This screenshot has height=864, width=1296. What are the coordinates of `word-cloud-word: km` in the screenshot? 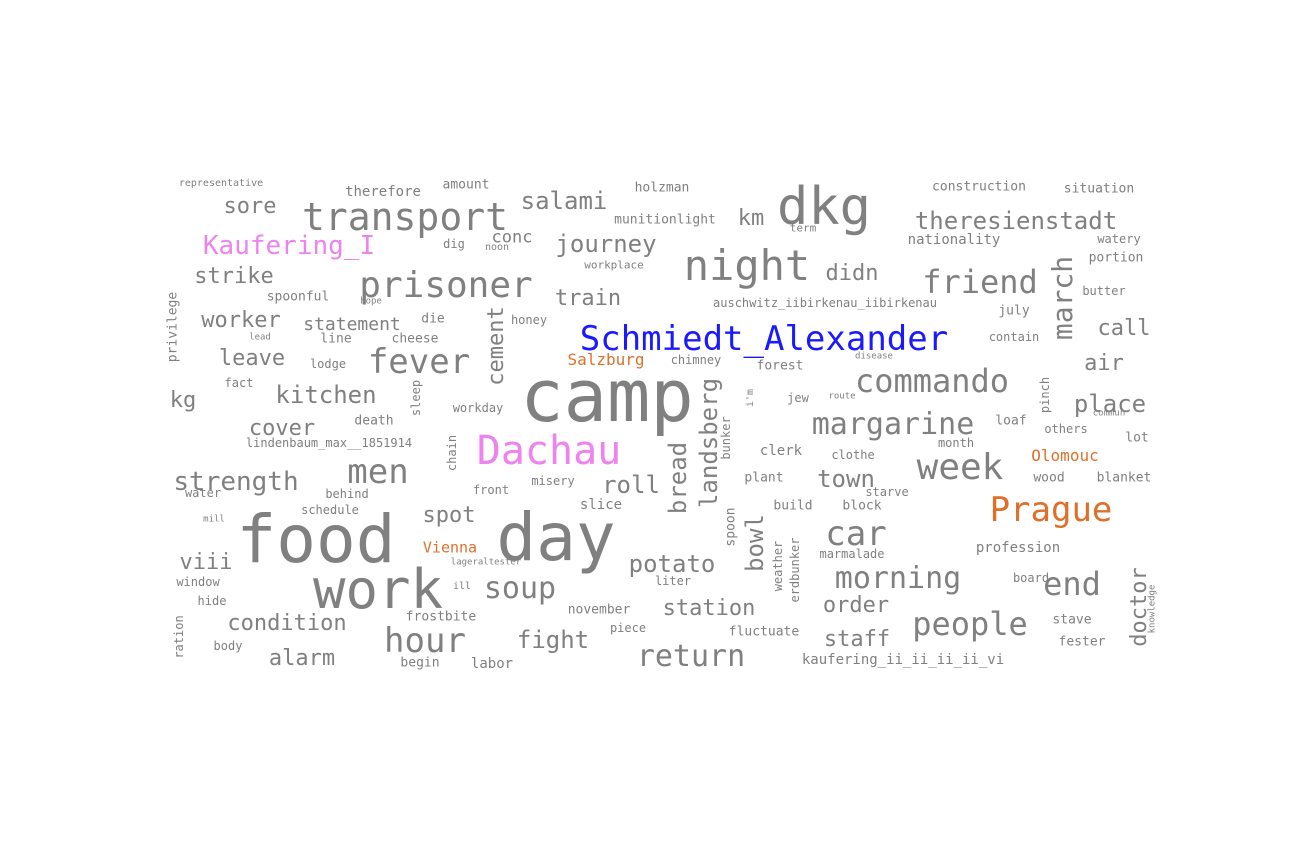 It's located at (751, 218).